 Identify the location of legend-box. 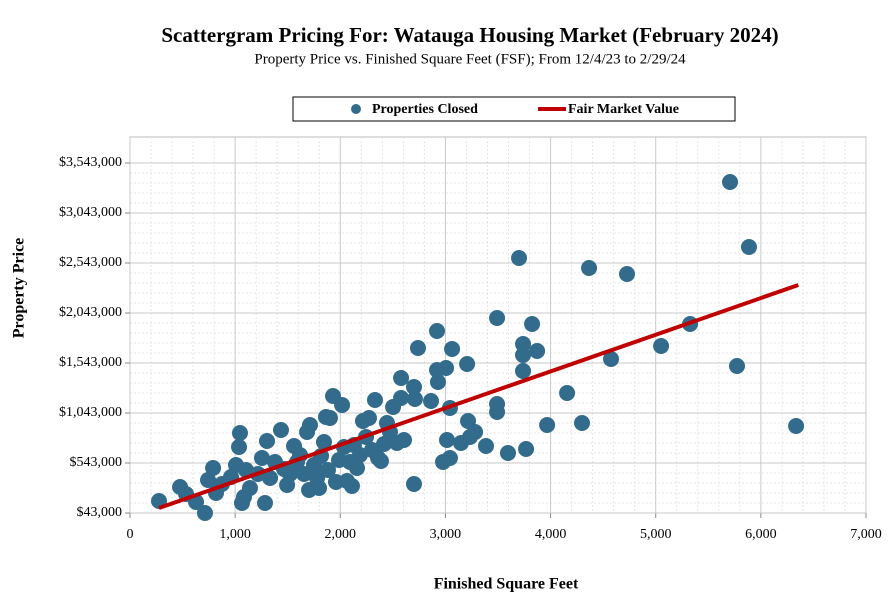
(514, 109).